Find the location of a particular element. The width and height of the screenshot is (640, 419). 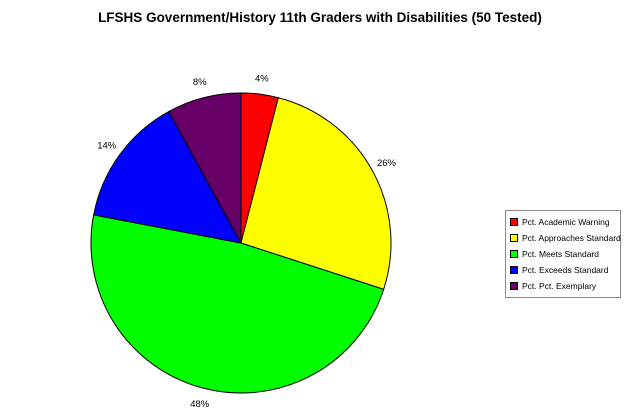

pie-slice-pct-pct-exemplary is located at coordinates (205, 168).